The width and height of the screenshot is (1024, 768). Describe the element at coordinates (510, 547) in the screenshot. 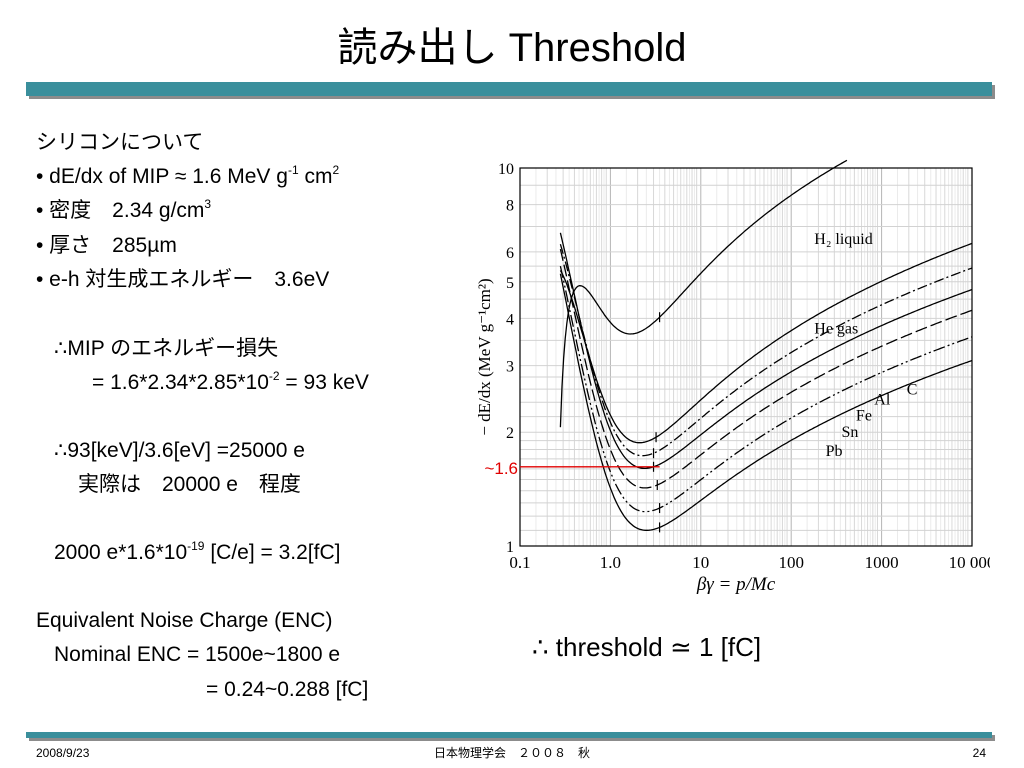

I see `y-tick-label: 1` at that location.